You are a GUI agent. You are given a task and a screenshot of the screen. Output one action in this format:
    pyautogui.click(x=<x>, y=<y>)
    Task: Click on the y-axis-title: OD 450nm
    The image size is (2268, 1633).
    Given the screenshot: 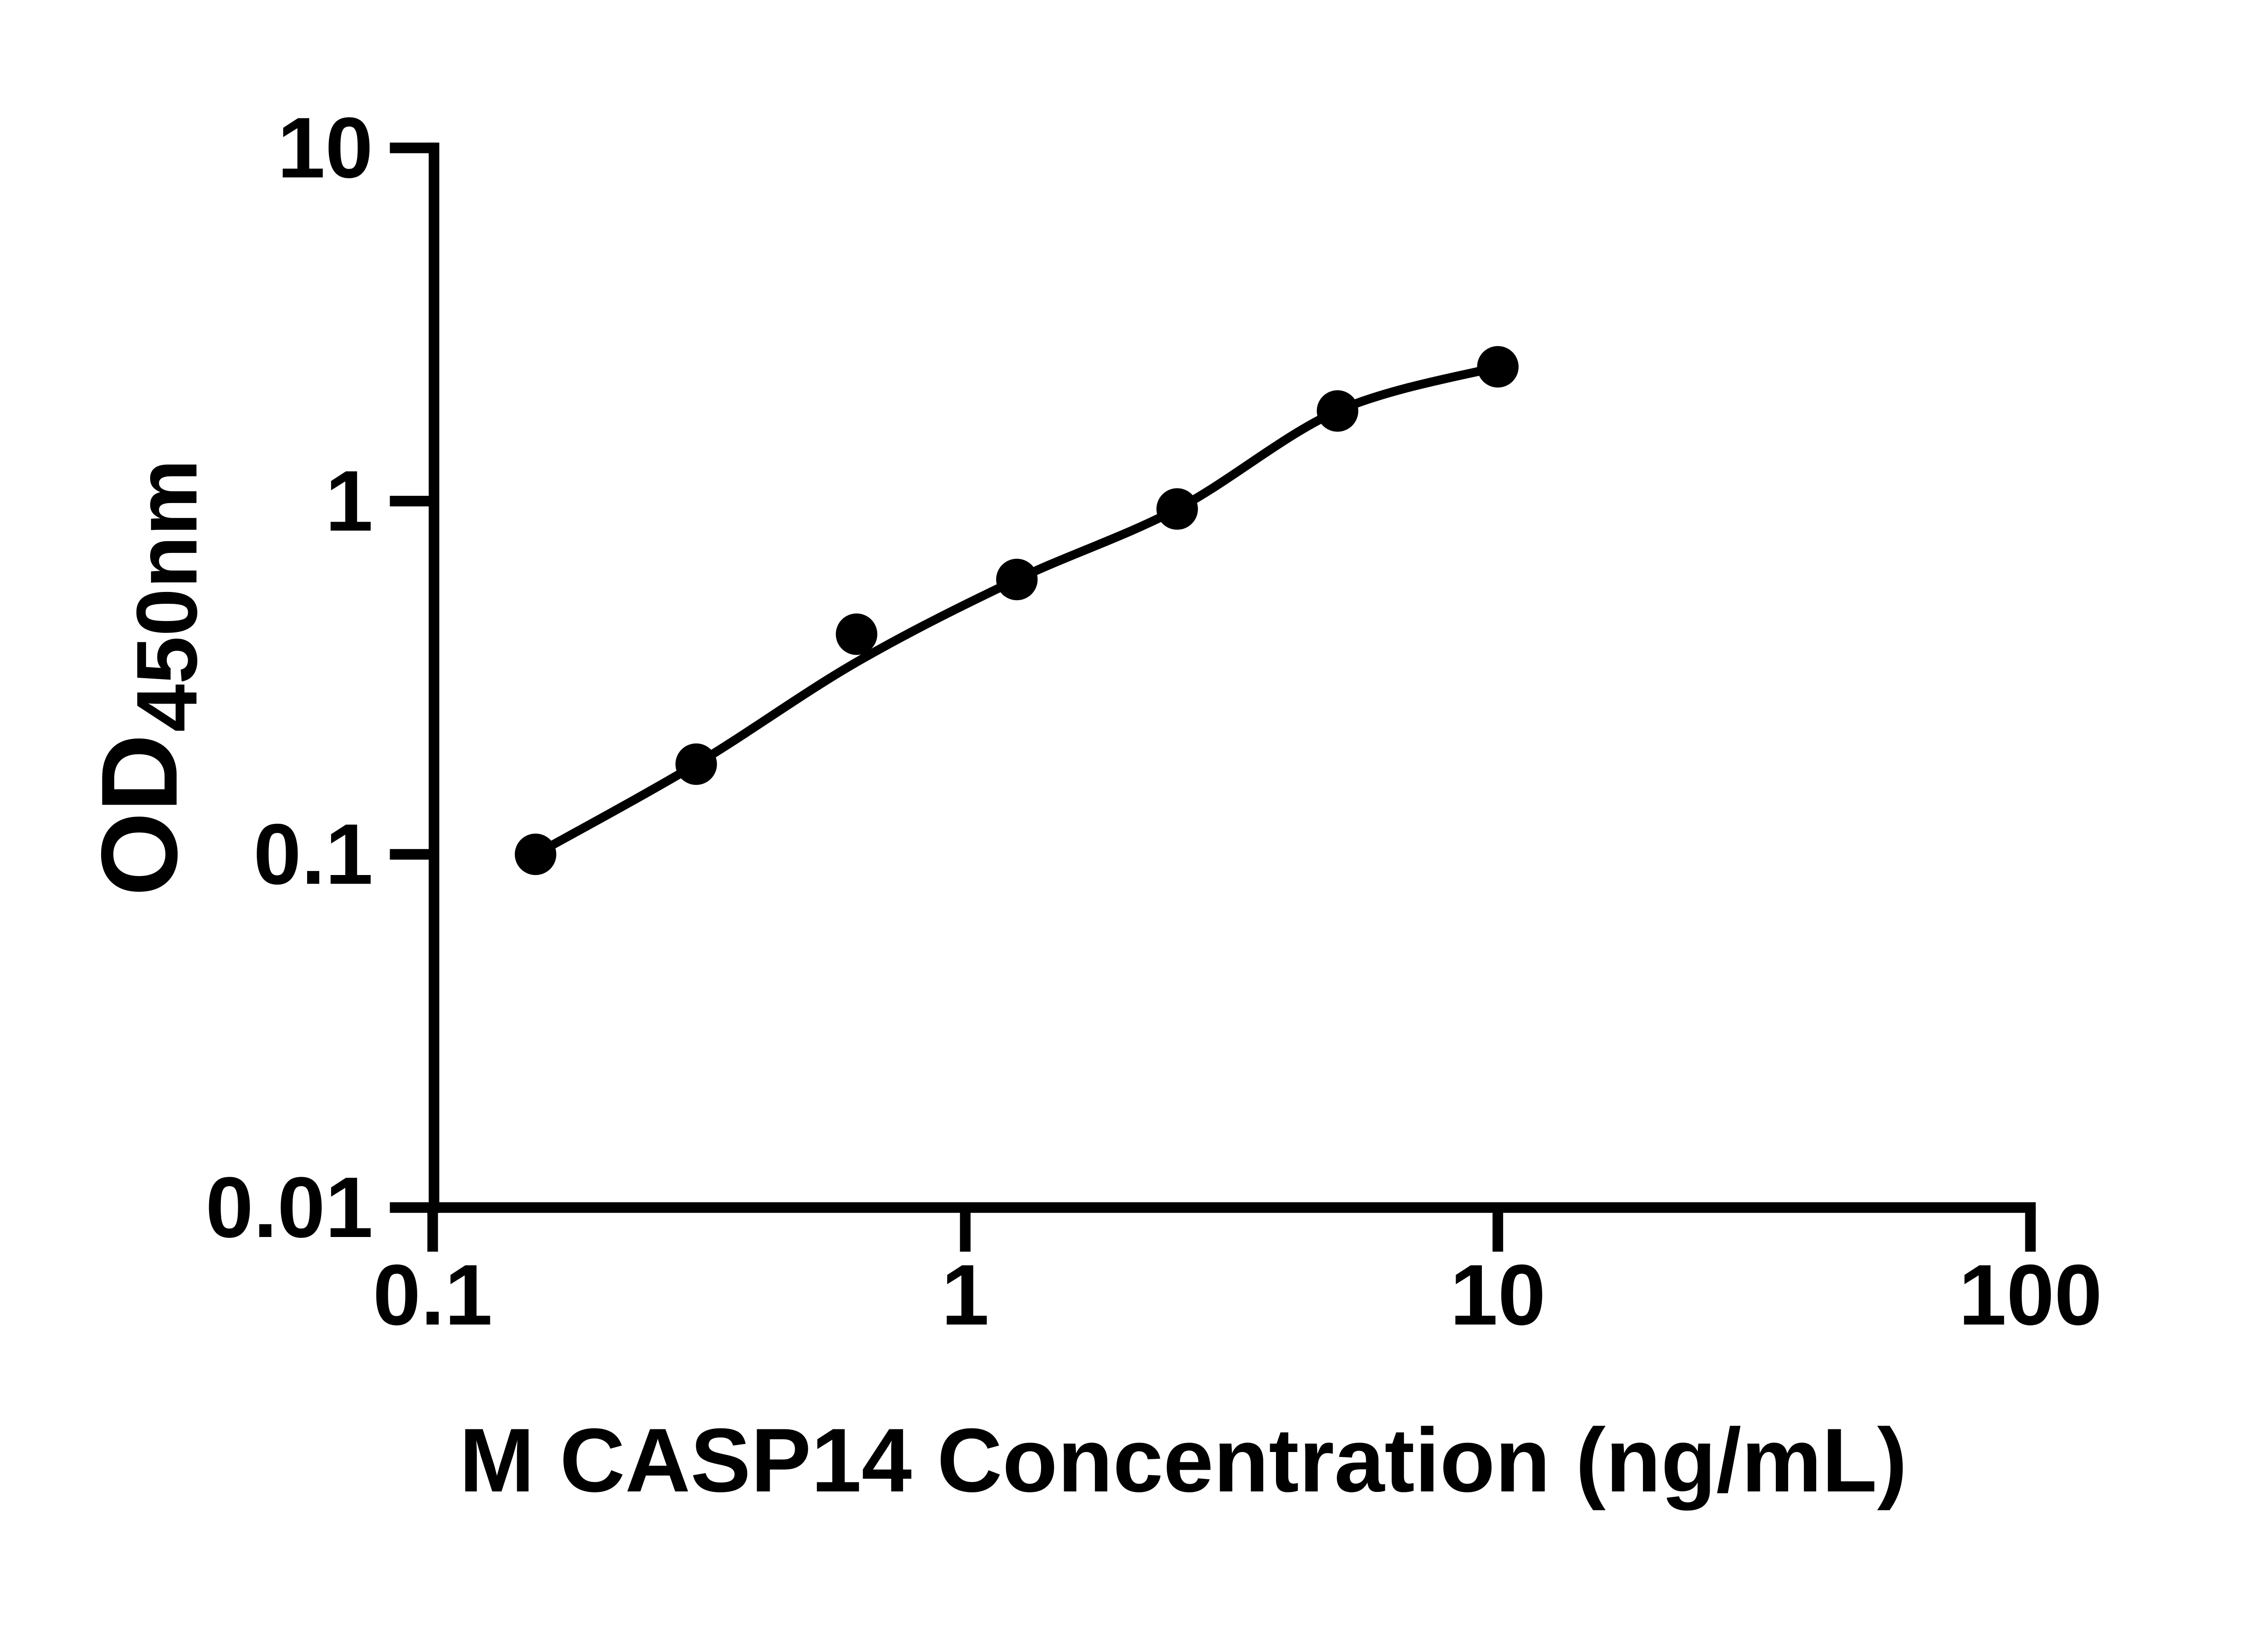 What is the action you would take?
    pyautogui.click(x=147, y=677)
    